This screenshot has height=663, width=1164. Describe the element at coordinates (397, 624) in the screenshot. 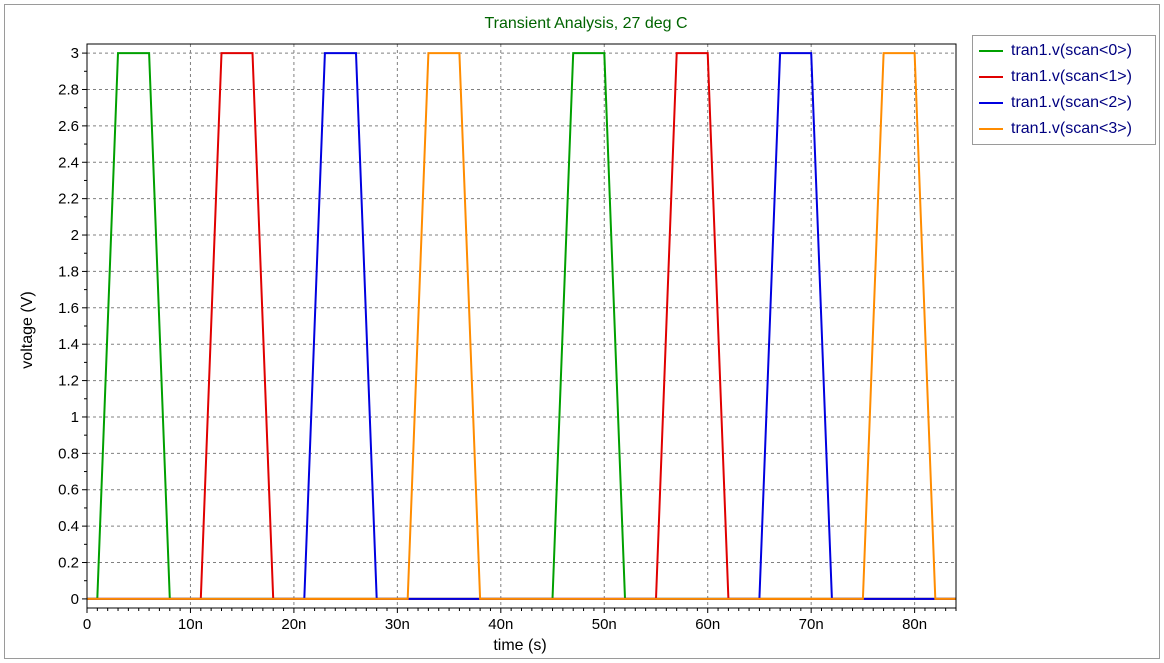

I see `x-tick-label: 30n` at that location.